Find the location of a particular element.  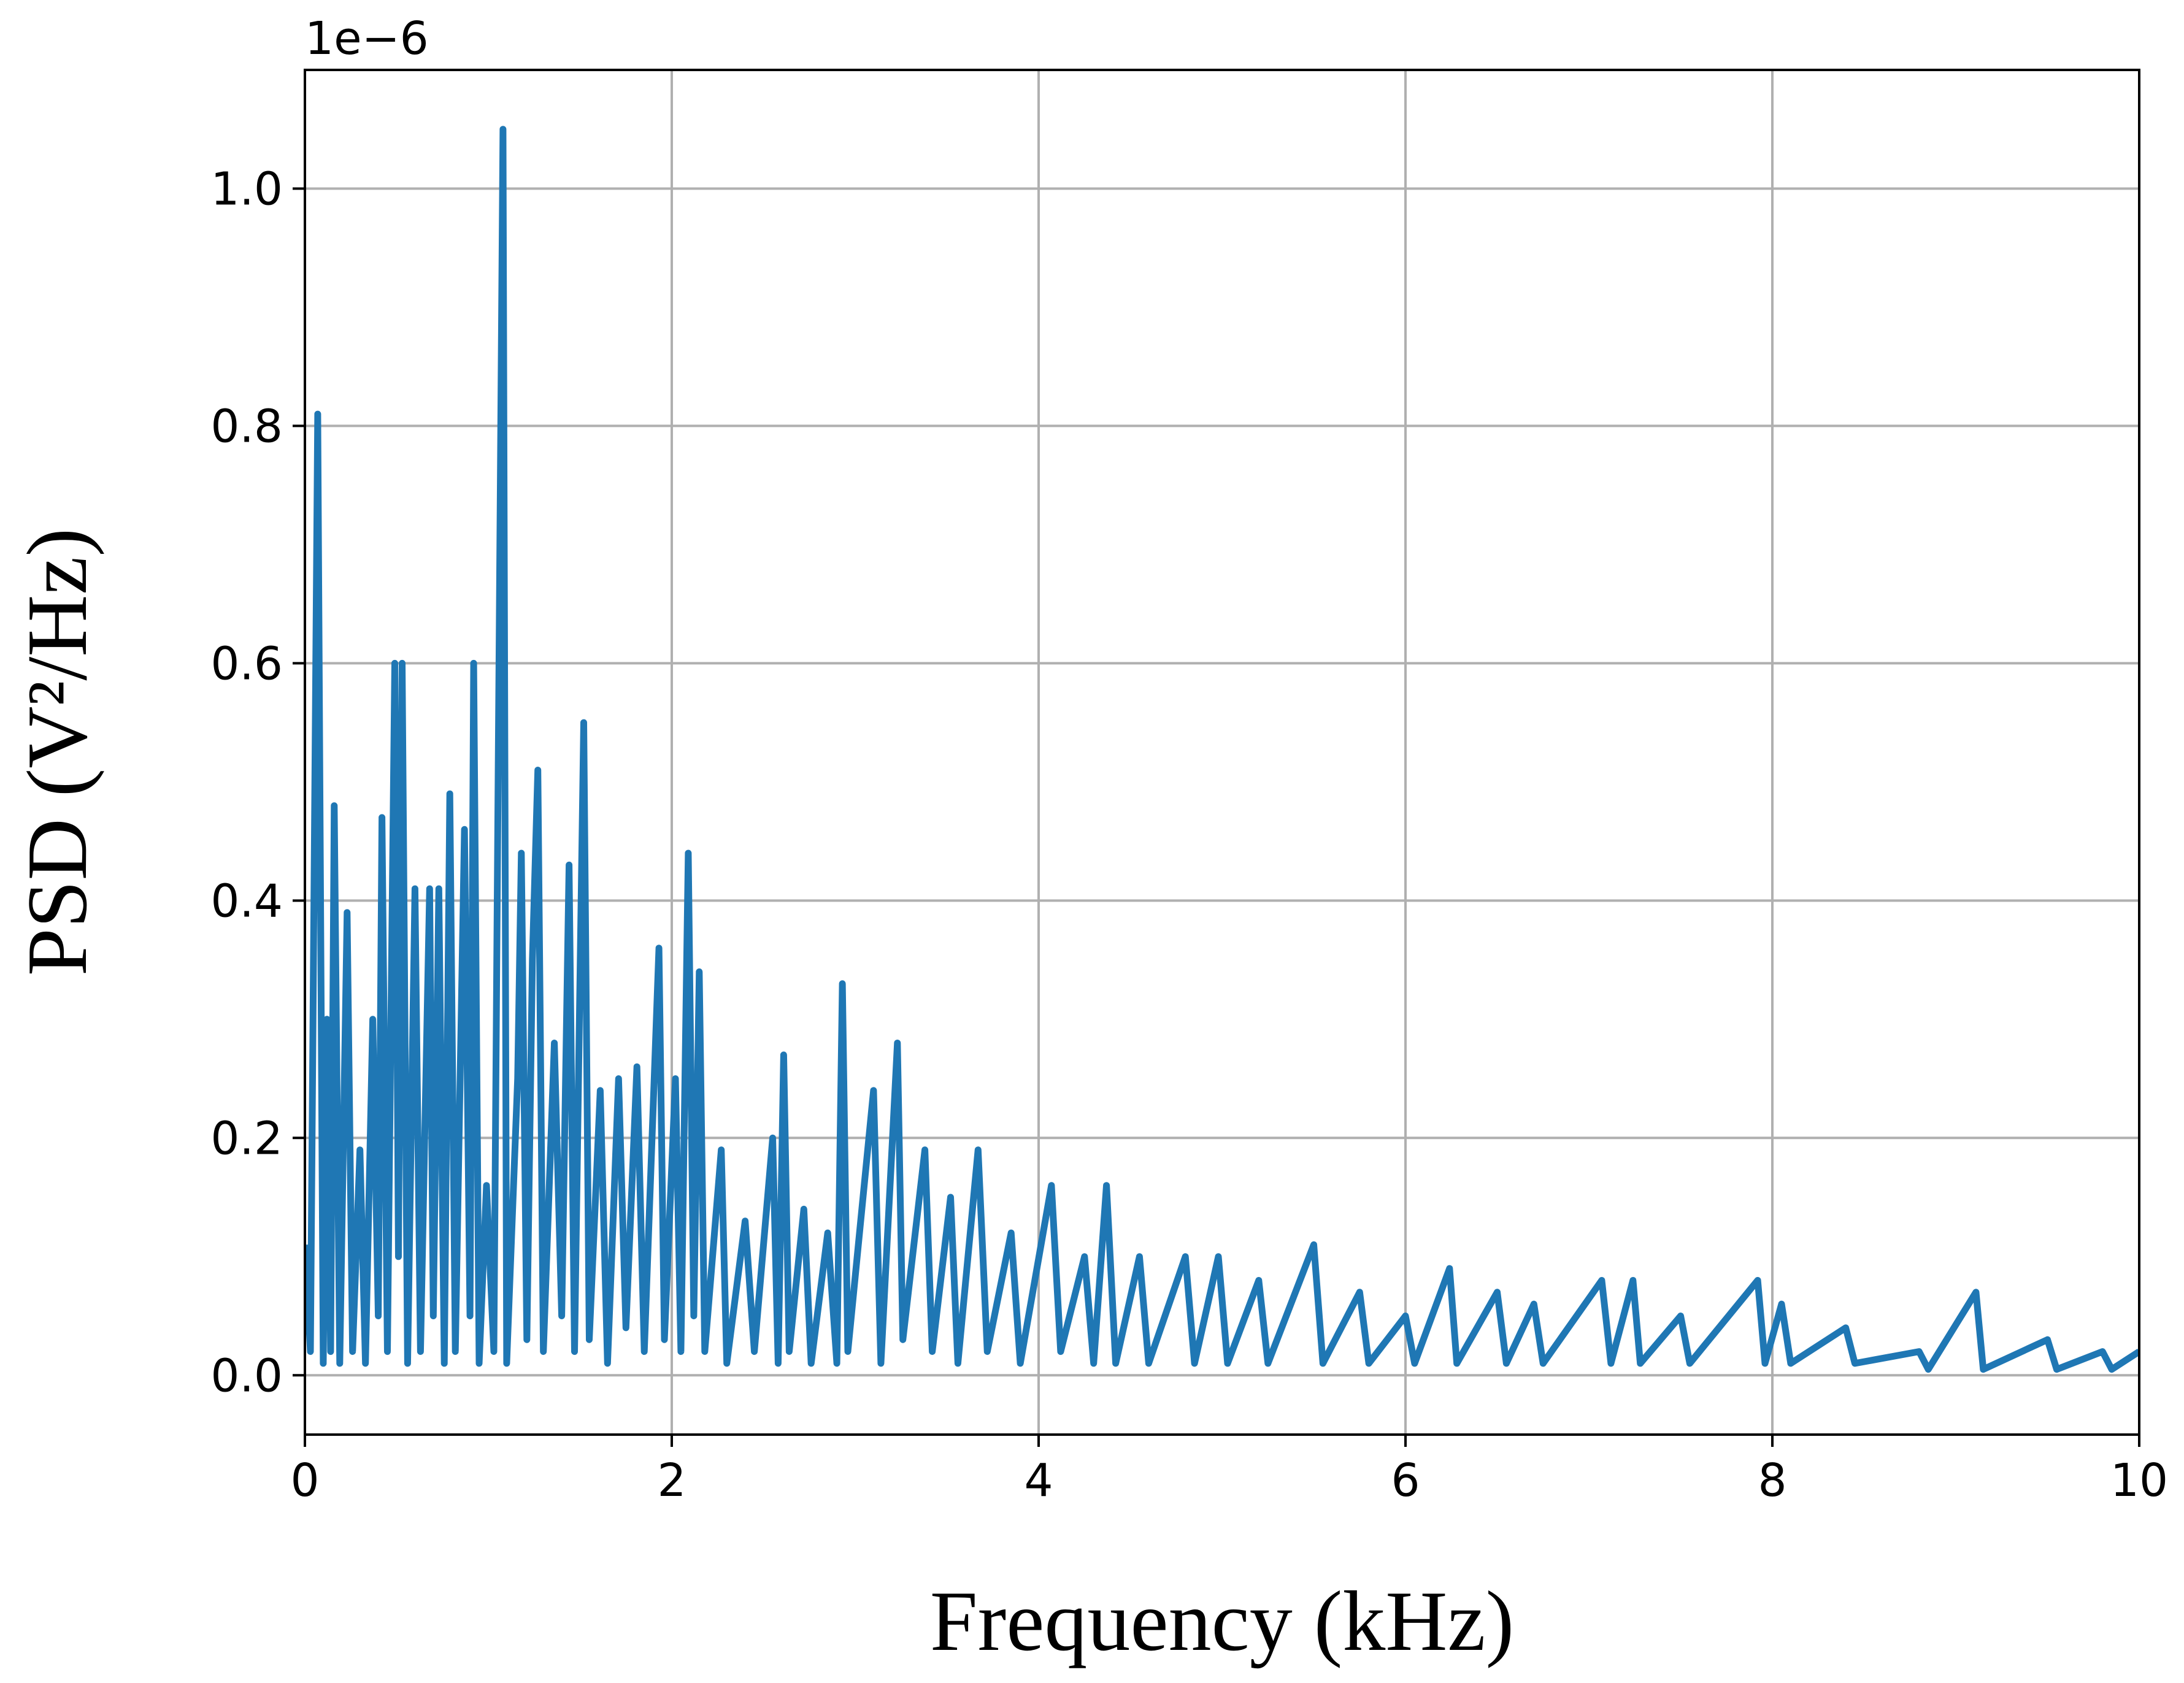

y-tick-label: 1.0 is located at coordinates (246, 189).